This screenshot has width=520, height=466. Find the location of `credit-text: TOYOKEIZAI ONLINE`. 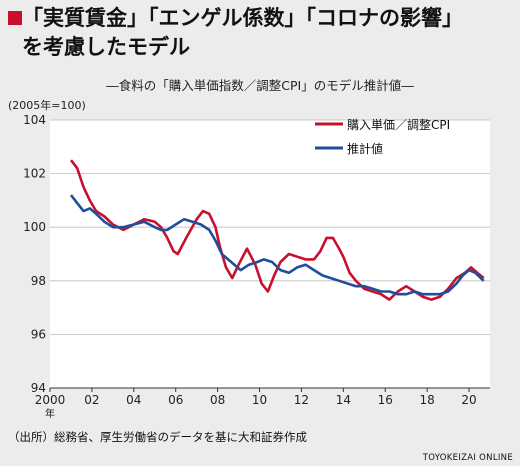

credit-text: TOYOKEIZAI ONLINE is located at coordinates (467, 458).